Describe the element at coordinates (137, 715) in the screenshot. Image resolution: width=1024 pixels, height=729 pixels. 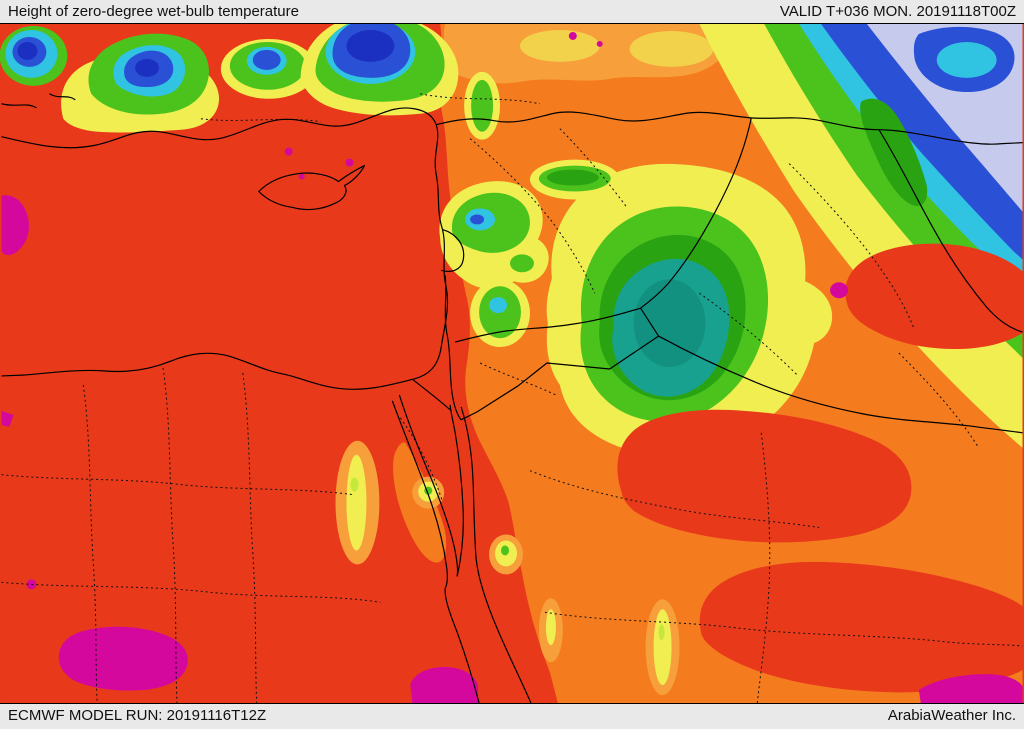
I see `model-run-label: ECMWF MODEL RUN: 20191116T12Z` at that location.